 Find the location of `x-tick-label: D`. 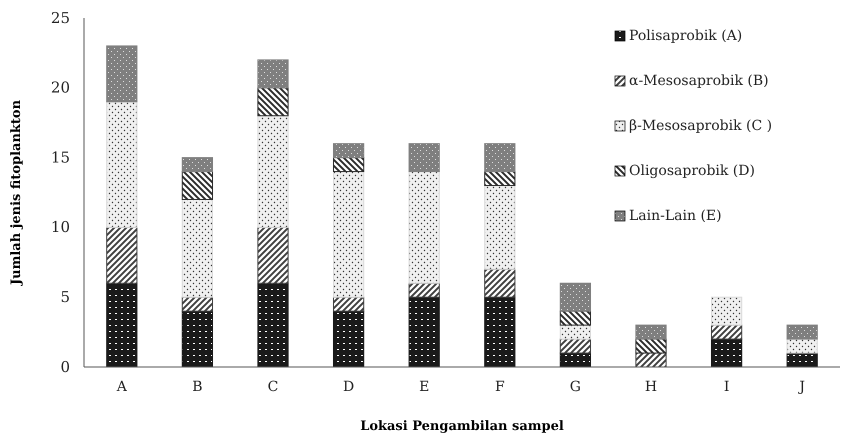

x-tick-label: D is located at coordinates (348, 386).